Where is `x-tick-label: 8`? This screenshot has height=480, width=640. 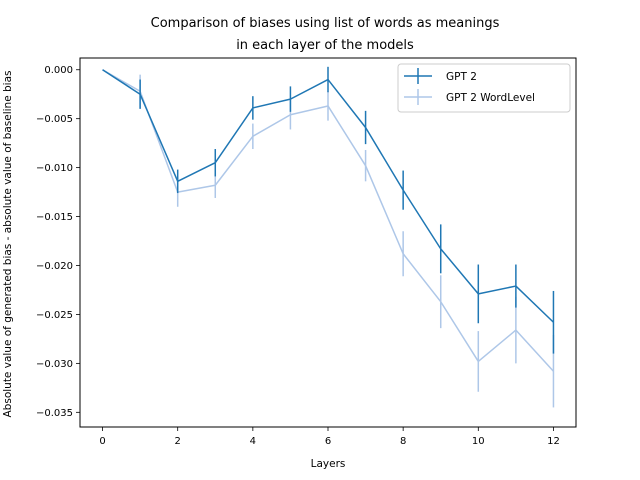 x-tick-label: 8 is located at coordinates (403, 441).